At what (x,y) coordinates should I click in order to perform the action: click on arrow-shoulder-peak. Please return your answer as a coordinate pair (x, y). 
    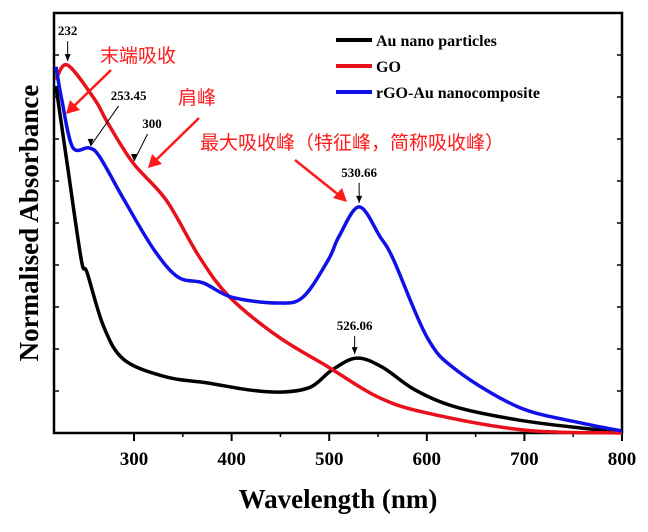
    Looking at the image, I should click on (176, 140).